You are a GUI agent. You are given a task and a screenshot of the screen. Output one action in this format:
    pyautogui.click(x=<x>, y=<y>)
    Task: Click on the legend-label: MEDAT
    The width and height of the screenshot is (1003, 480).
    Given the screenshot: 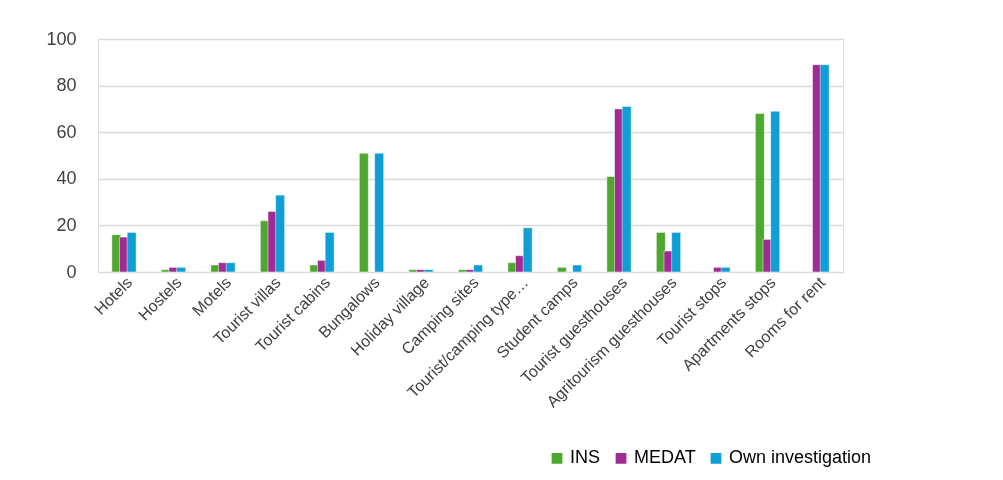 What is the action you would take?
    pyautogui.click(x=665, y=457)
    